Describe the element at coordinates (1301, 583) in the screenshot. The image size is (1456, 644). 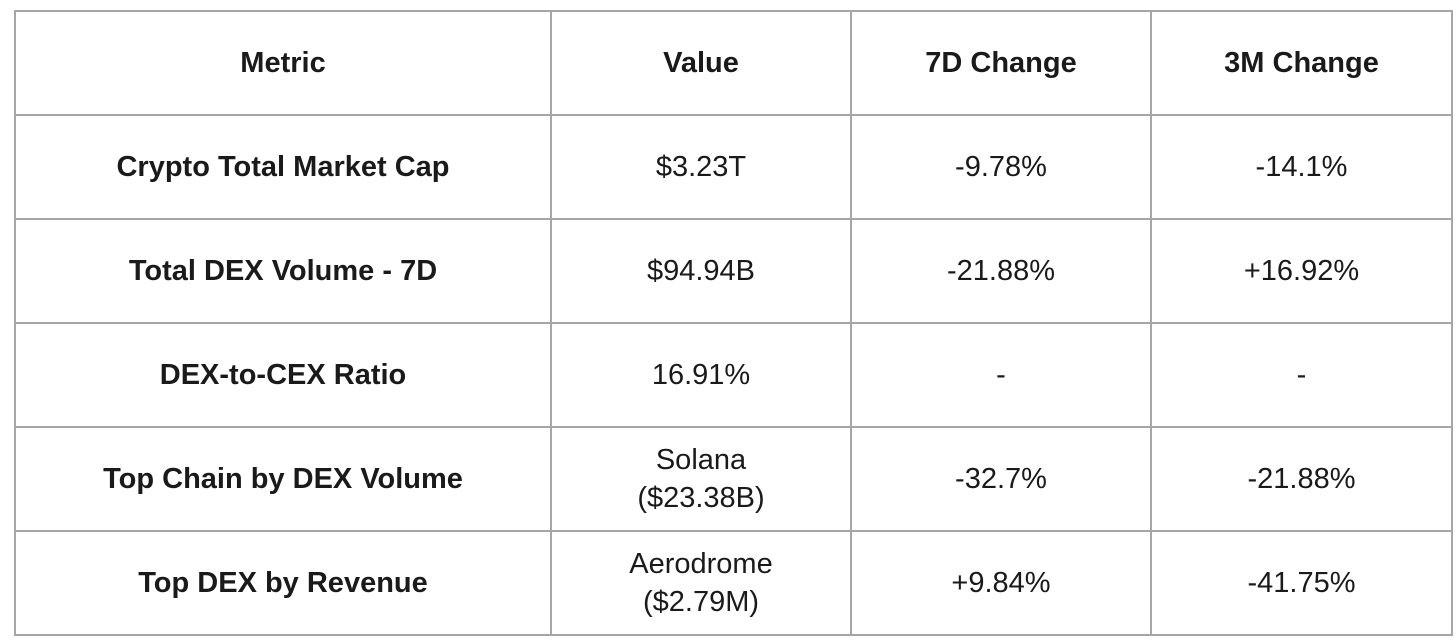
I see `cell-3m-change: -41.75%` at that location.